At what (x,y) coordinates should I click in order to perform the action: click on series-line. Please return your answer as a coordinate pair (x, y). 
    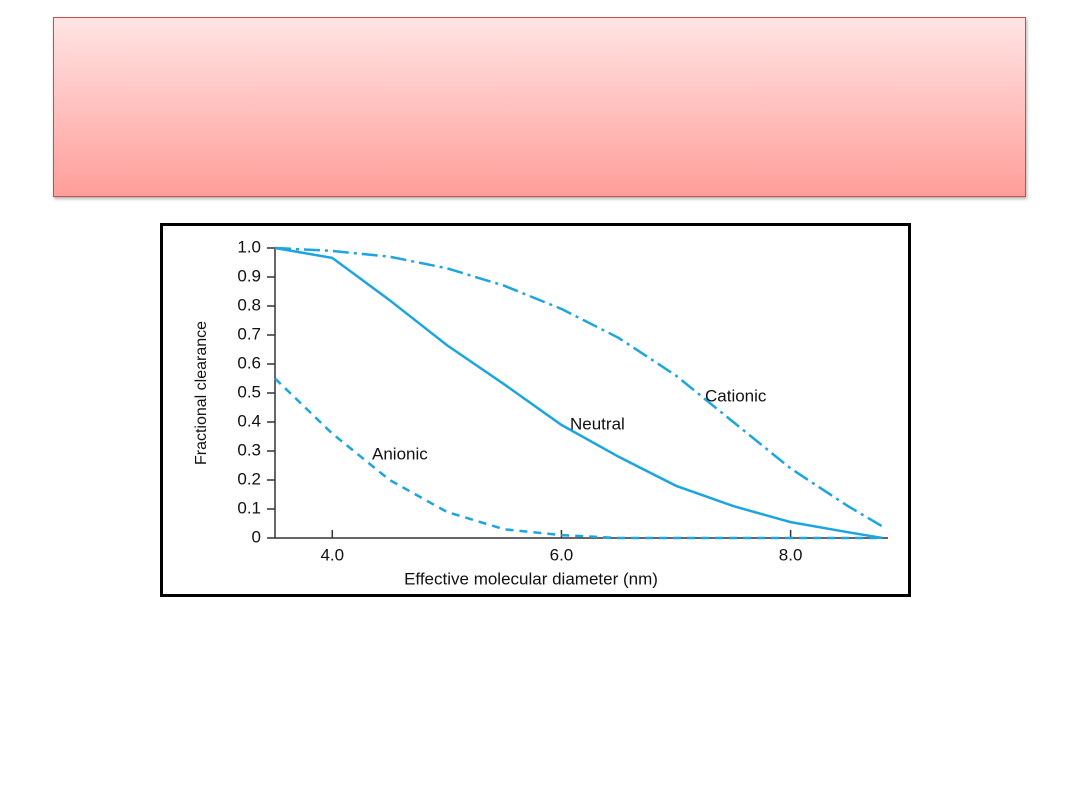
    Looking at the image, I should click on (578, 458).